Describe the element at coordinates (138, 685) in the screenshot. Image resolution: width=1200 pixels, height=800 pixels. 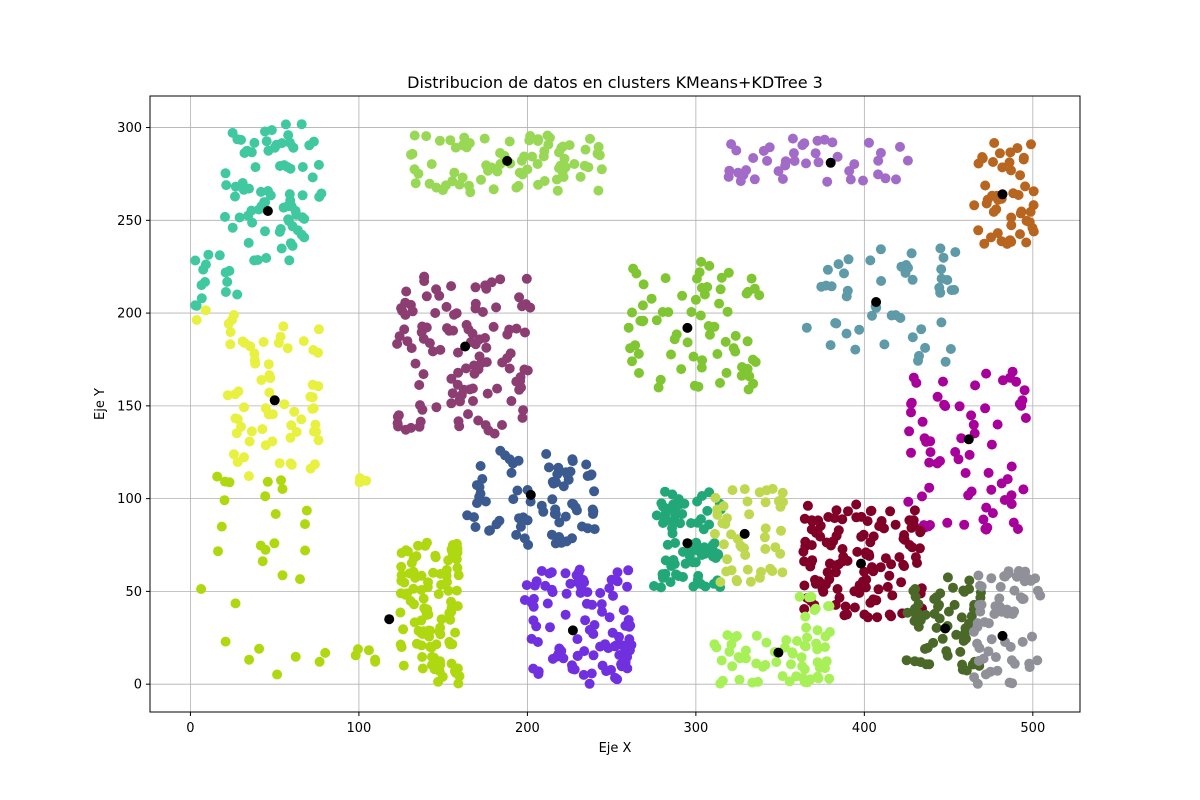
I see `y-tick-label: 0` at that location.